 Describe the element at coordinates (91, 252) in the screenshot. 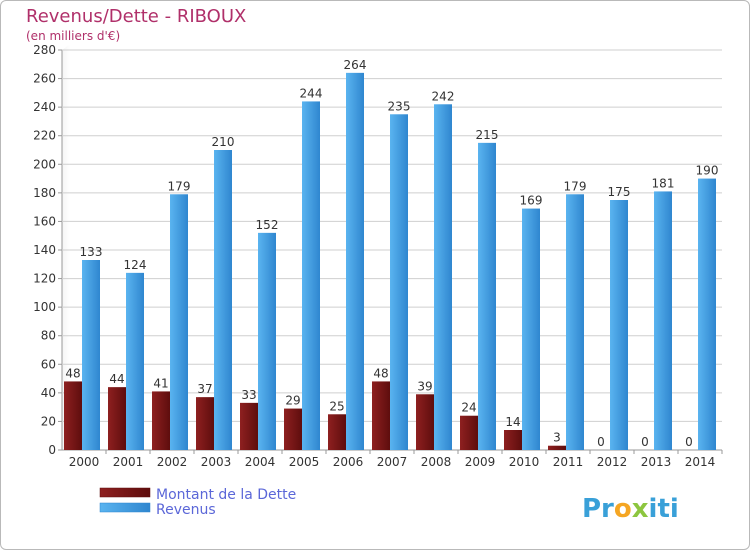

I see `data-label: 133` at that location.